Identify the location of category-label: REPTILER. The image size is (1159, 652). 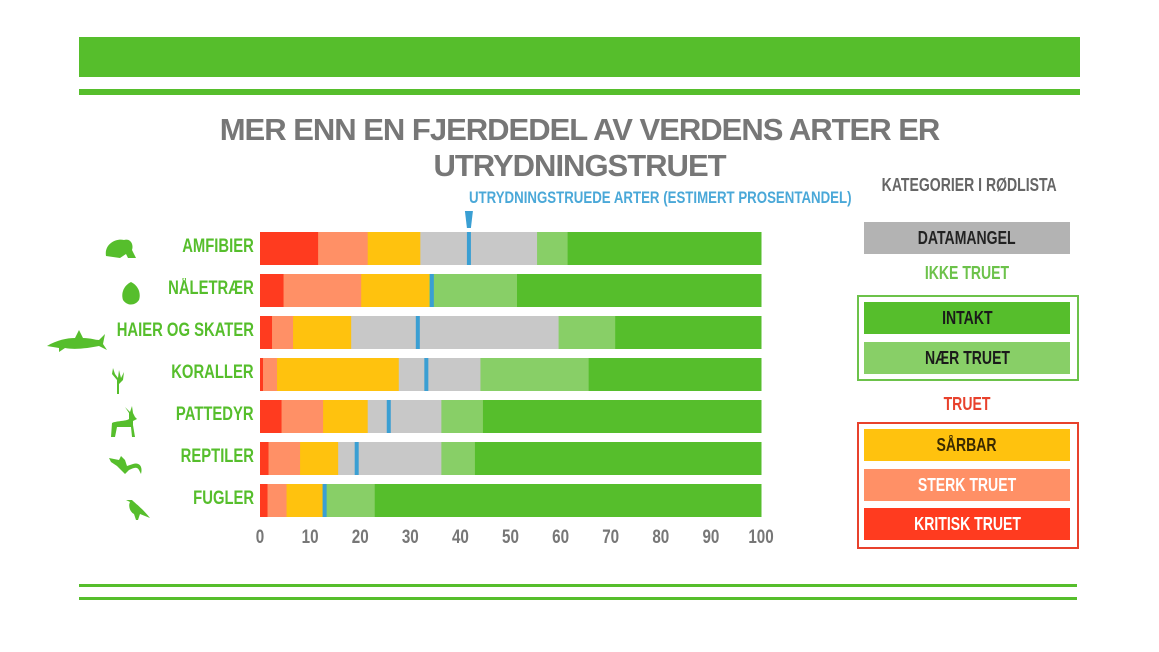
(207, 457).